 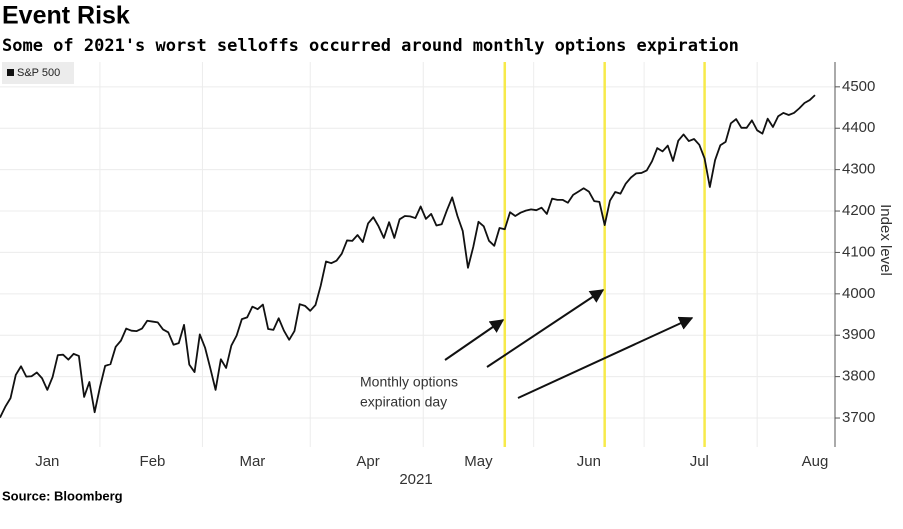 What do you see at coordinates (589, 461) in the screenshot?
I see `x-tick-label: Jun` at bounding box center [589, 461].